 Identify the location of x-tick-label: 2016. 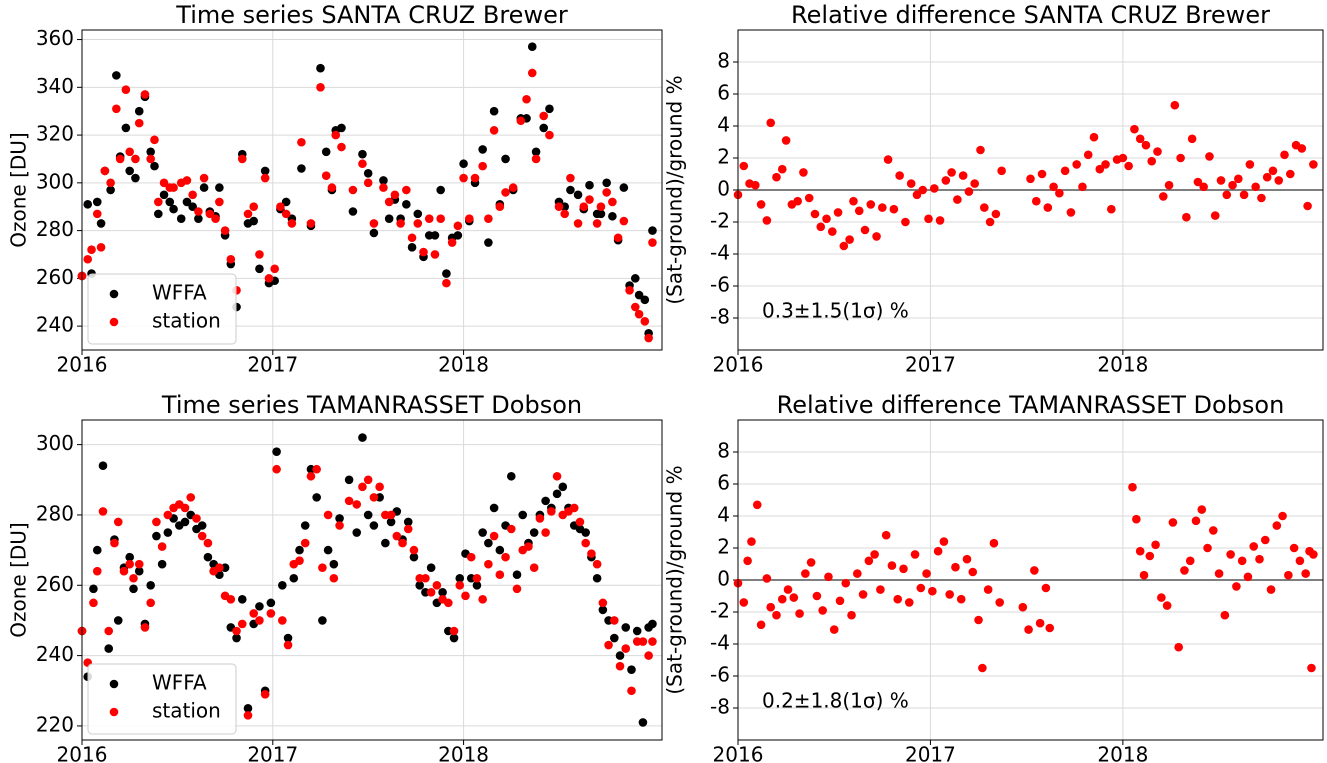
(82, 753).